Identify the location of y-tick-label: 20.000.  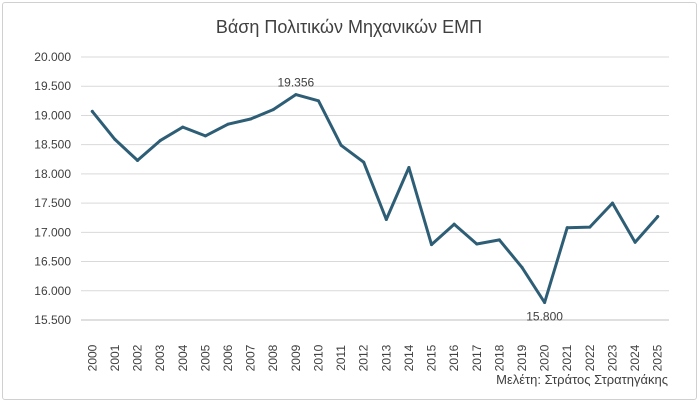
(52, 57).